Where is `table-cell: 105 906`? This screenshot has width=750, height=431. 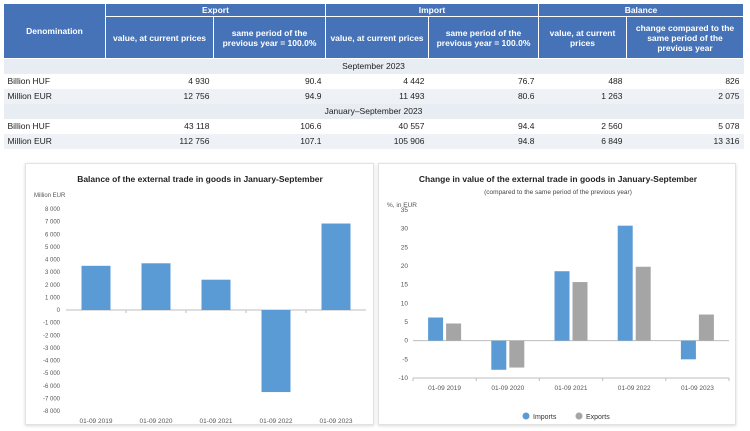 table-cell: 105 906 is located at coordinates (377, 141).